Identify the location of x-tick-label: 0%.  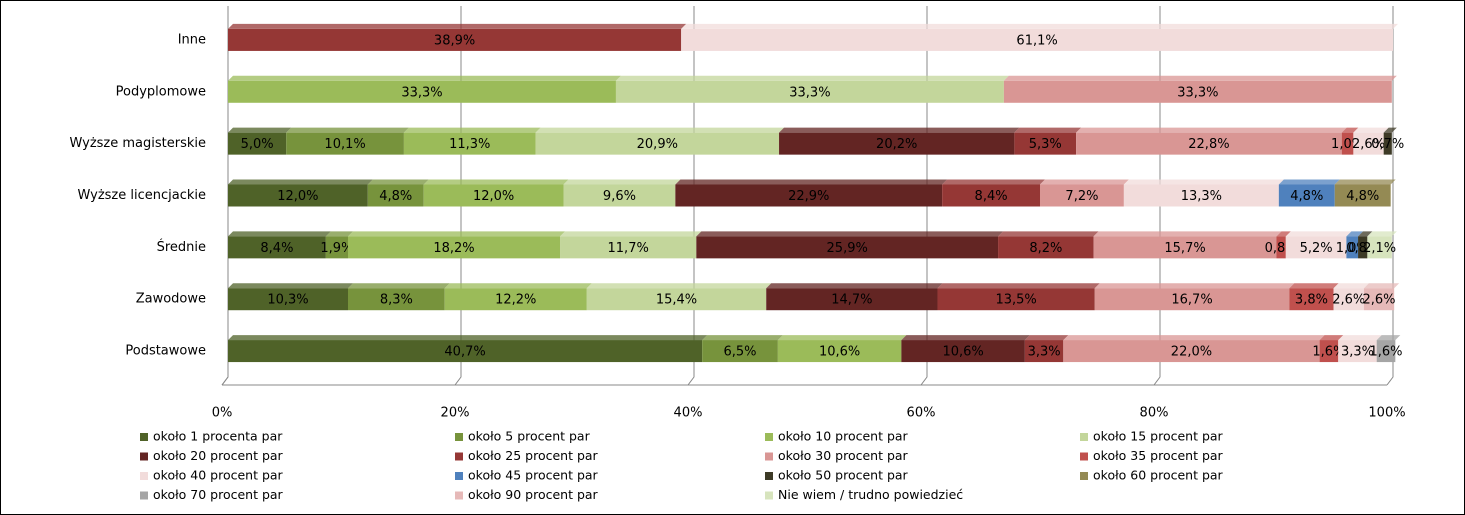
(222, 413).